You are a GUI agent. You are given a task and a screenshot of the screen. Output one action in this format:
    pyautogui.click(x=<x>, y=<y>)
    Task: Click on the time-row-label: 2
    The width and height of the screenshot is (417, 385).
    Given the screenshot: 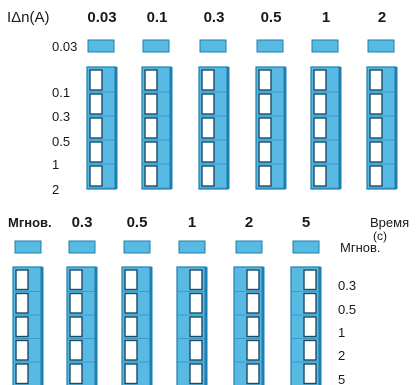 What is the action you would take?
    pyautogui.click(x=341, y=355)
    